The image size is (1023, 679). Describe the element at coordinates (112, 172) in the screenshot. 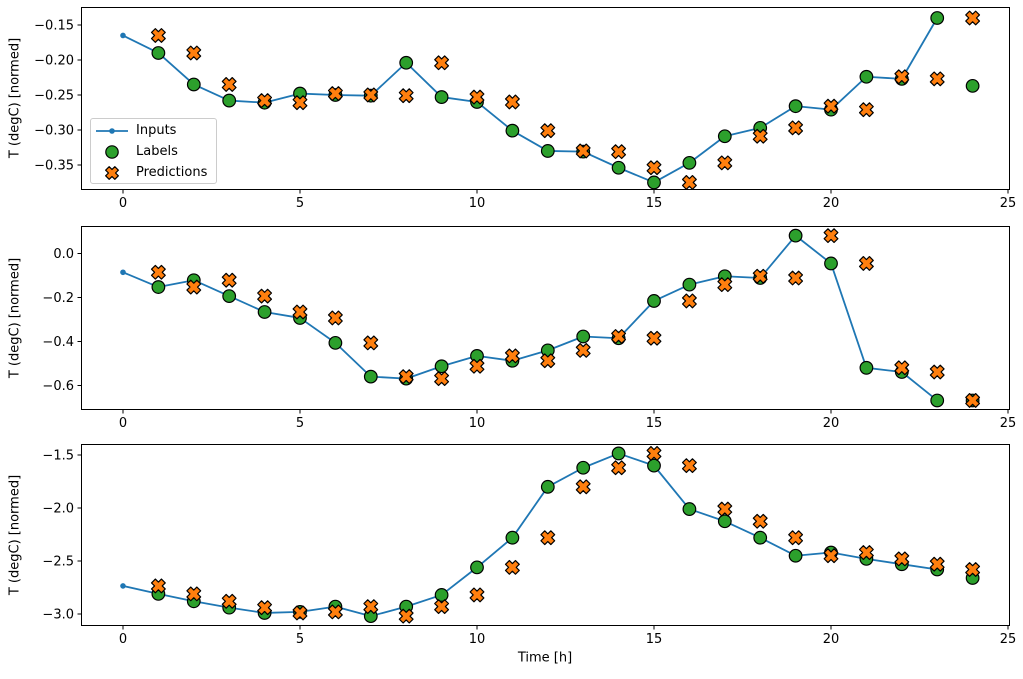

I see `predictions-x-icon` at that location.